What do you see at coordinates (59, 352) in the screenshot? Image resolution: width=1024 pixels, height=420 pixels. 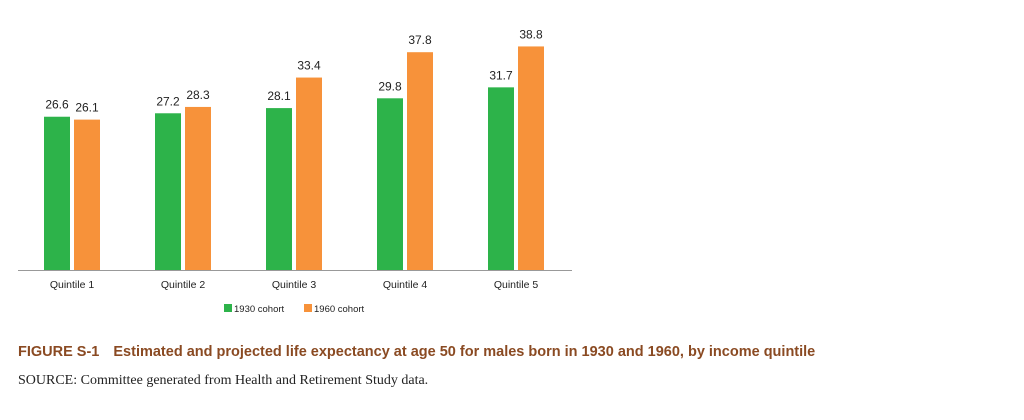 I see `figure-number: FIGURE S-1` at bounding box center [59, 352].